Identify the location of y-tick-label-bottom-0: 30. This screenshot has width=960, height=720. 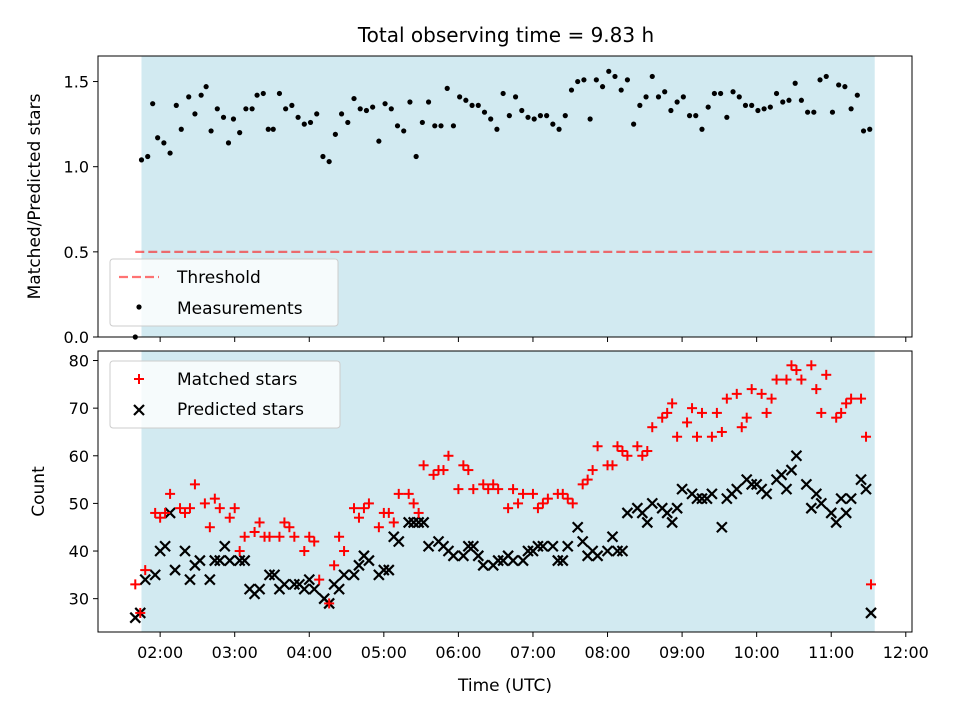
(79, 599).